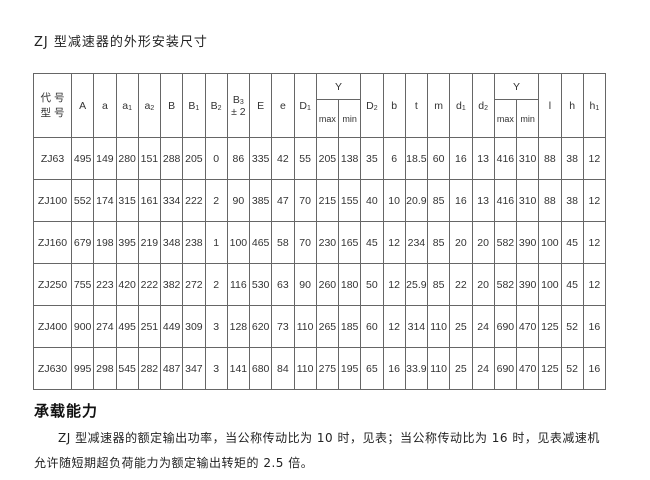 Image resolution: width=650 pixels, height=480 pixels. Describe the element at coordinates (238, 242) in the screenshot. I see `value-cell: 100` at that location.